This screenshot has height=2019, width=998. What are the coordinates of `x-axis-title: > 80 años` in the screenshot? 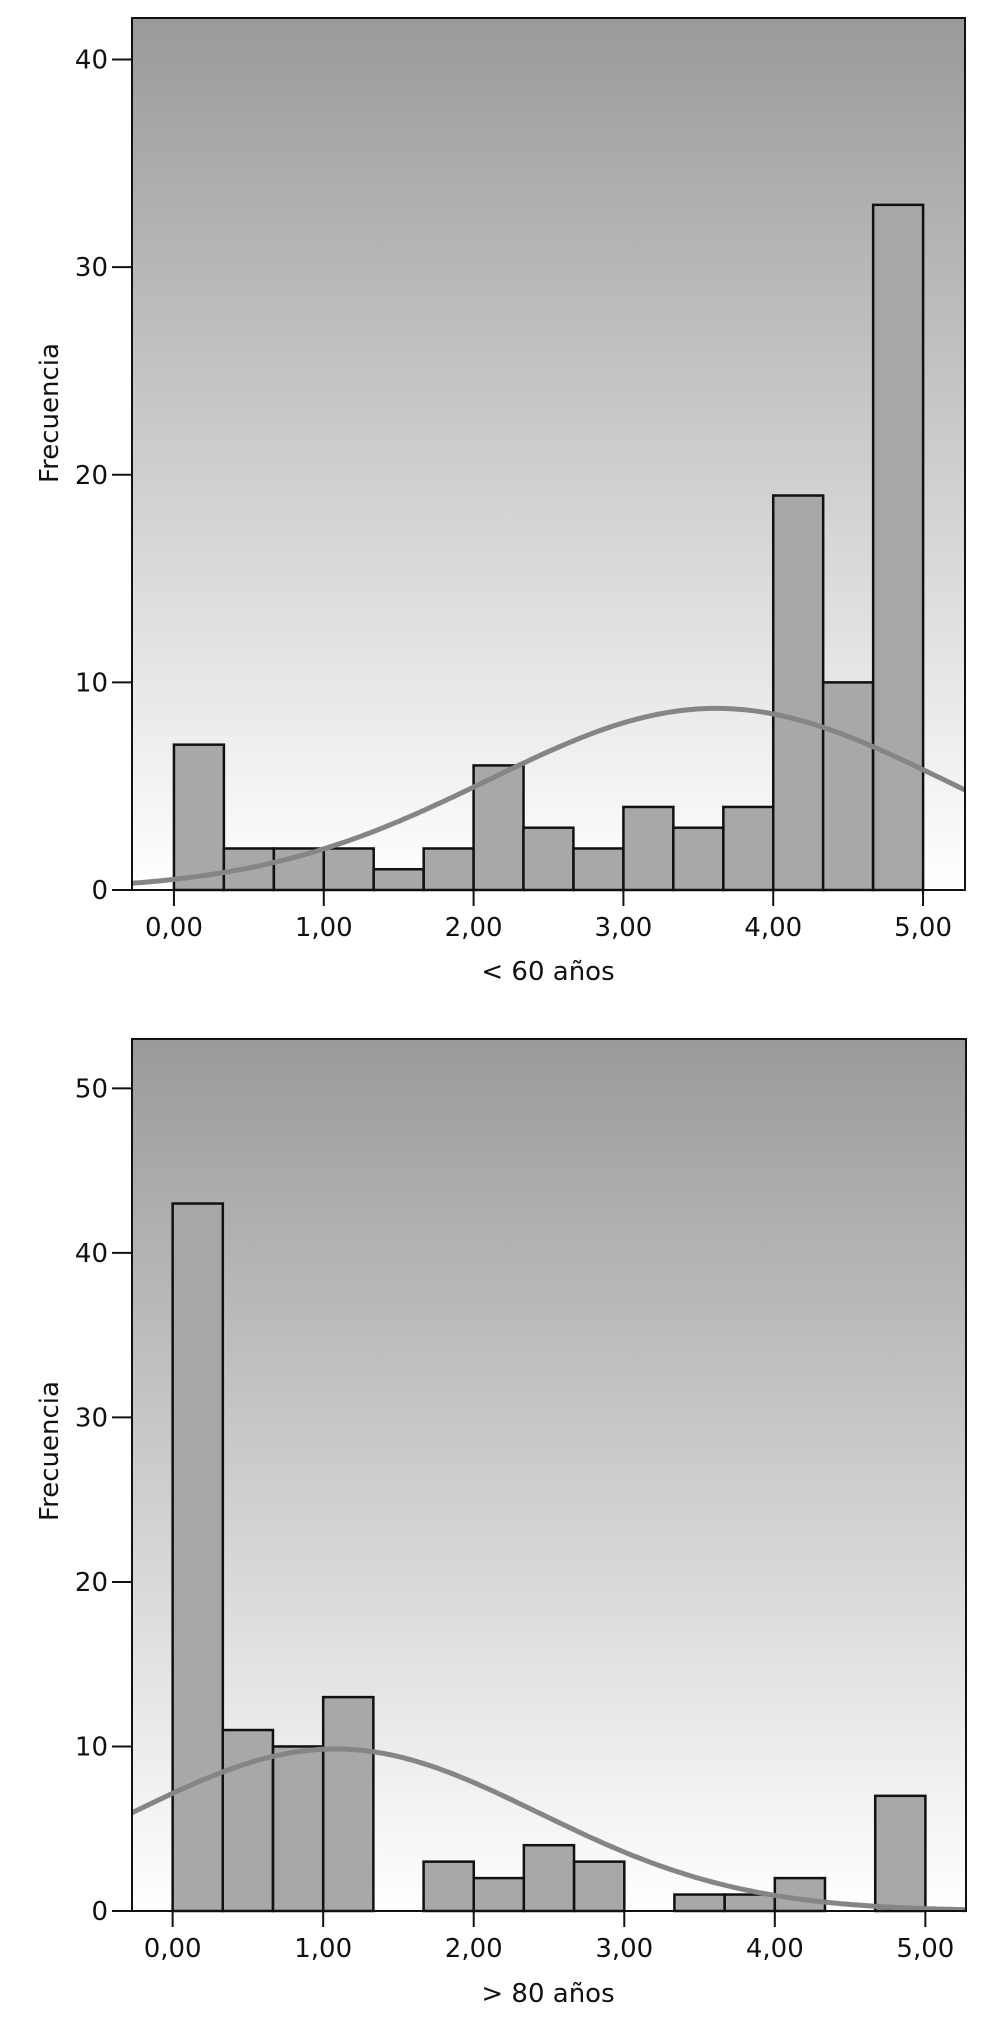 It's located at (547, 1994).